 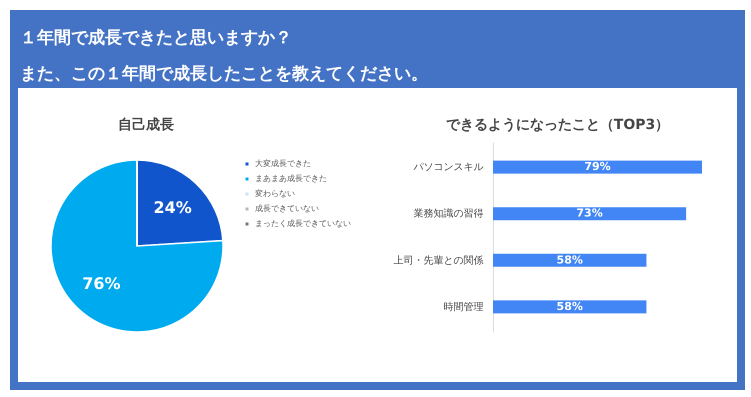 I want to click on text: また、この１年間で成長したことを教えてください。, so click(x=224, y=74).